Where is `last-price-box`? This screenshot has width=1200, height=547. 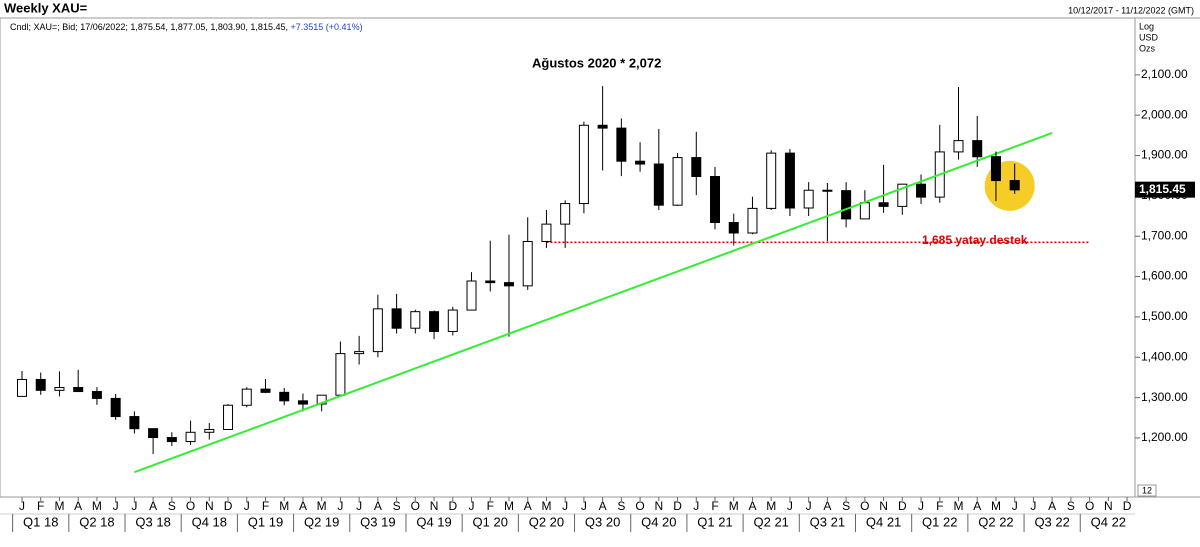 last-price-box is located at coordinates (1165, 189).